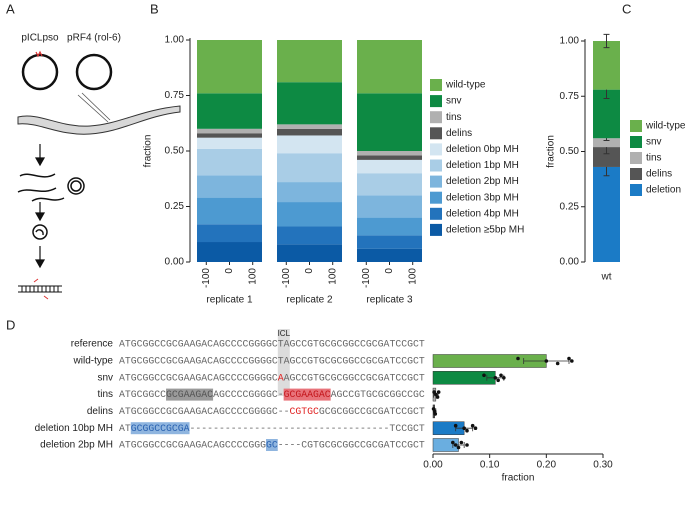 Image resolution: width=685 pixels, height=508 pixels. I want to click on y-tick-label: 0.75, so click(570, 96).